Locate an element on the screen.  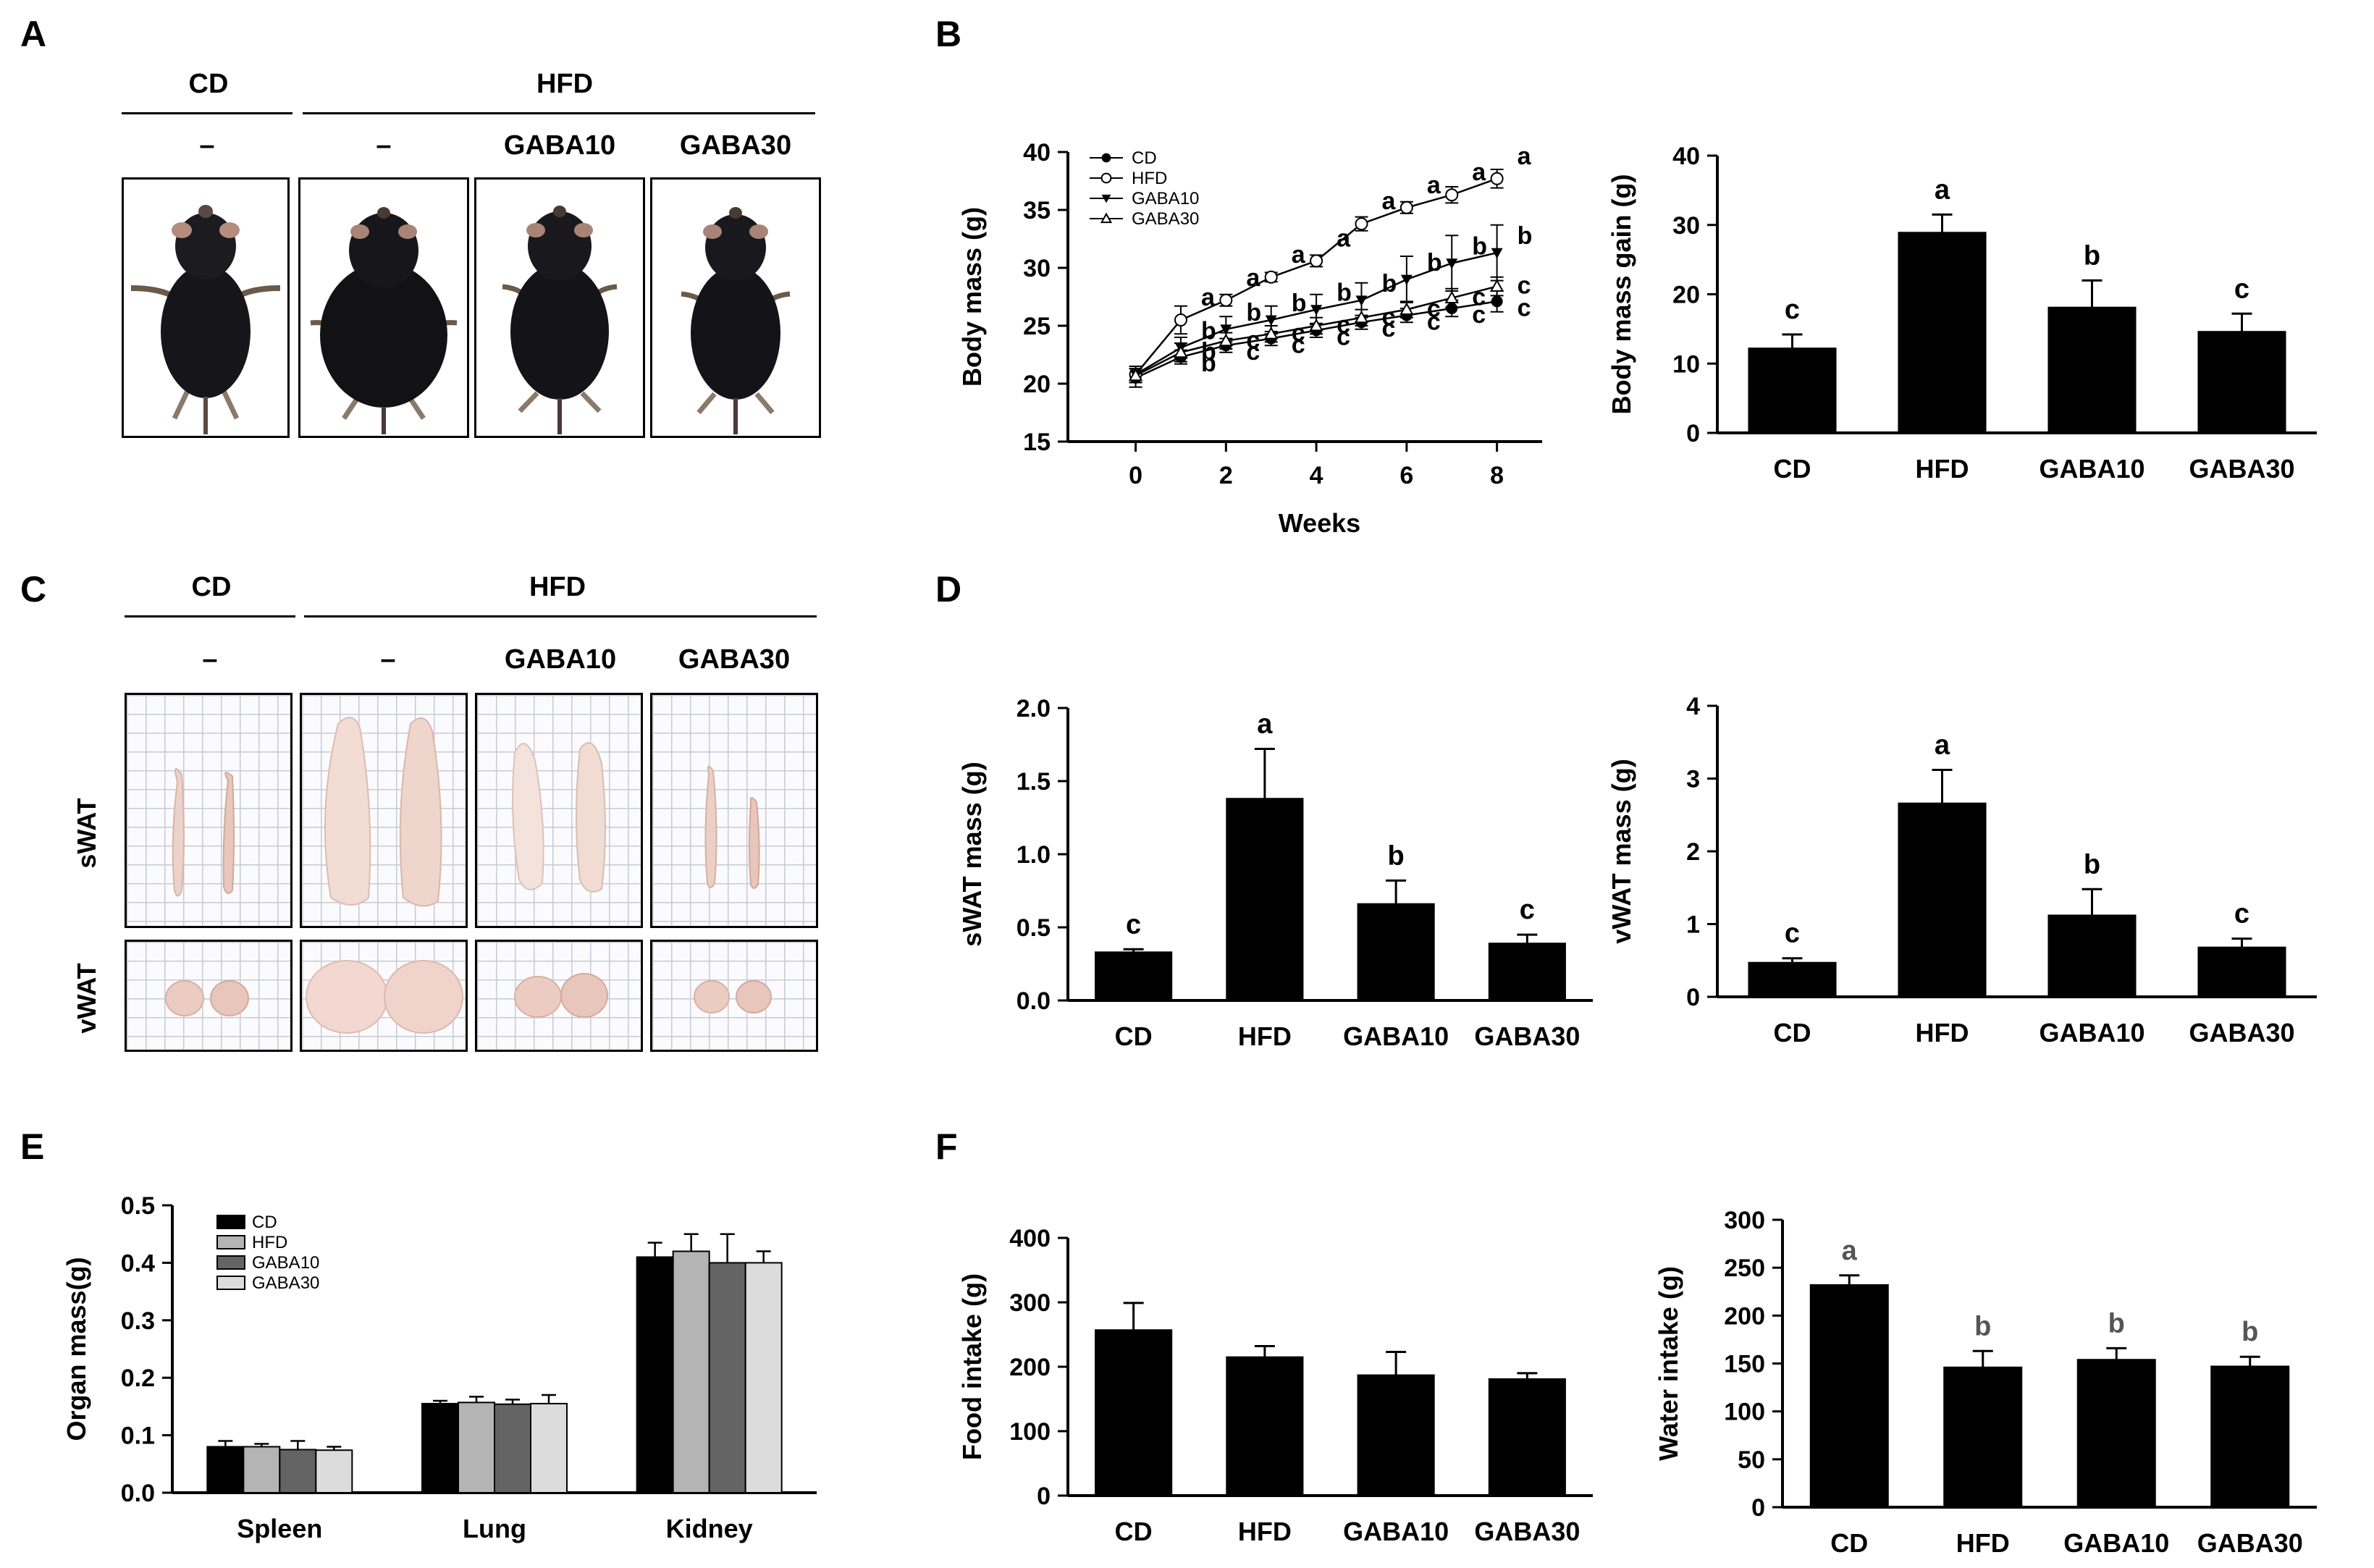
swat-tissue-cd is located at coordinates (203, 832).